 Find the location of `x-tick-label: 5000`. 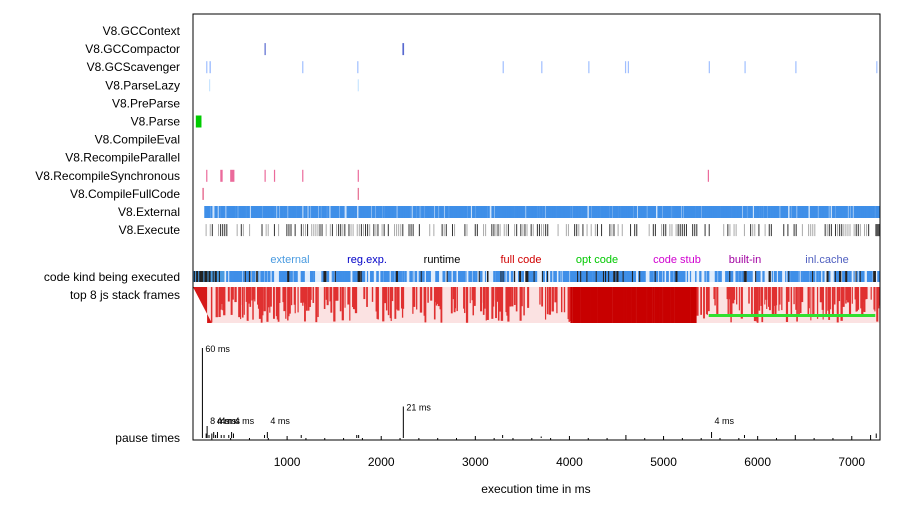

x-tick-label: 5000 is located at coordinates (663, 462).